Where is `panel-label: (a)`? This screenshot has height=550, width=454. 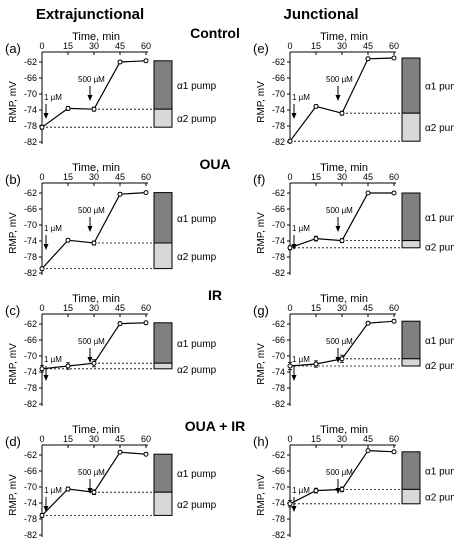
panel-label: (a) is located at coordinates (13, 48).